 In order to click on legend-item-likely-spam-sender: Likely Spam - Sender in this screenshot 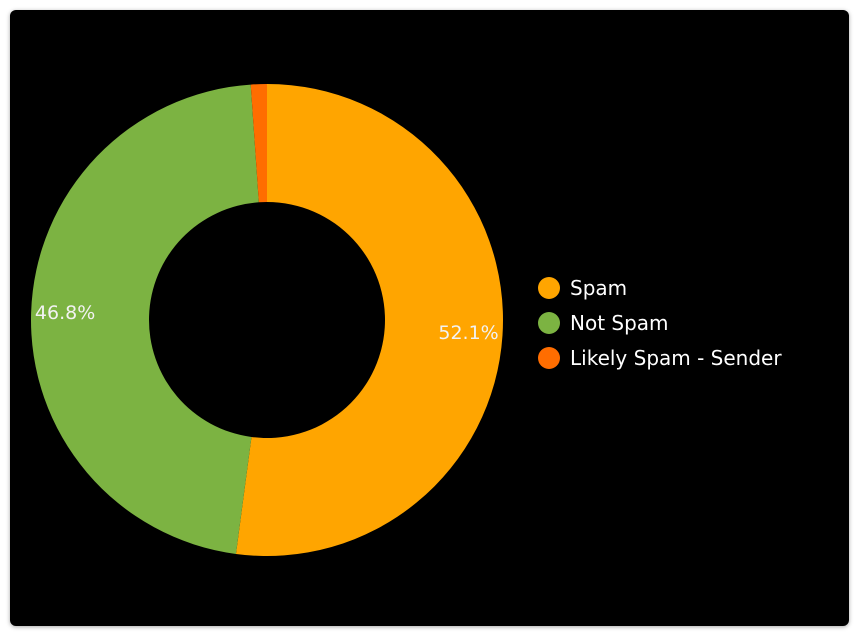, I will do `click(660, 357)`.